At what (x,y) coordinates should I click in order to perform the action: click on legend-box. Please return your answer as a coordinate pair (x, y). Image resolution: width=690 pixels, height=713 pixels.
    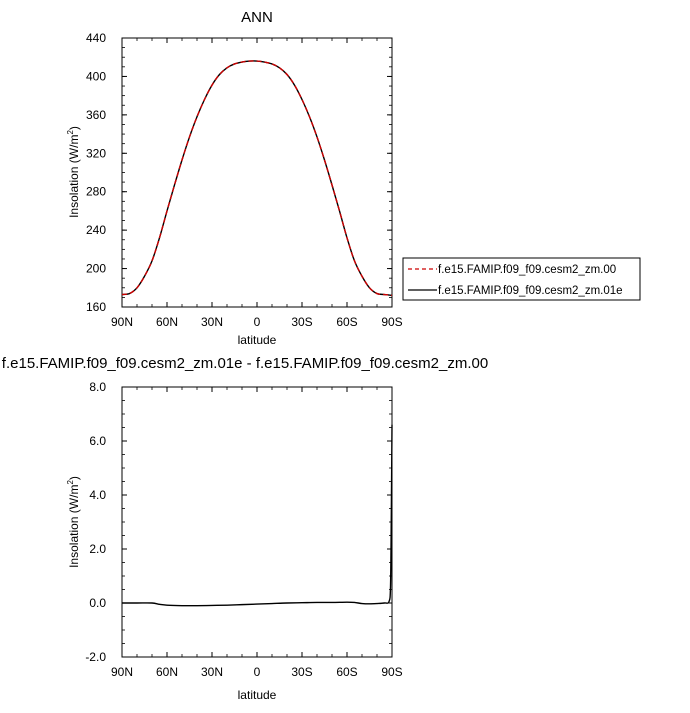
    Looking at the image, I should click on (521, 279).